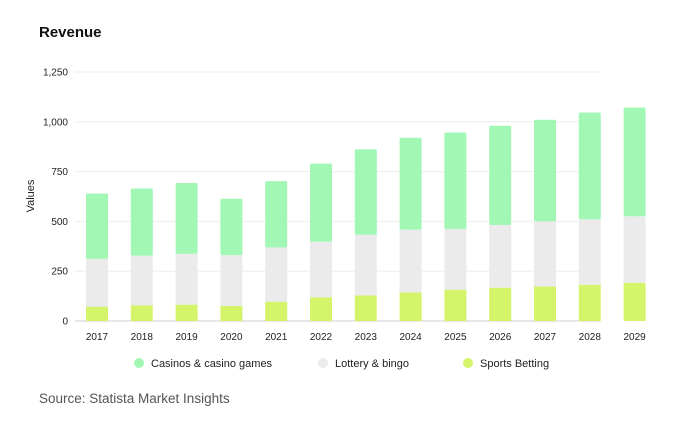 The width and height of the screenshot is (690, 430). I want to click on bar-casinos-casino-games-2024, so click(410, 183).